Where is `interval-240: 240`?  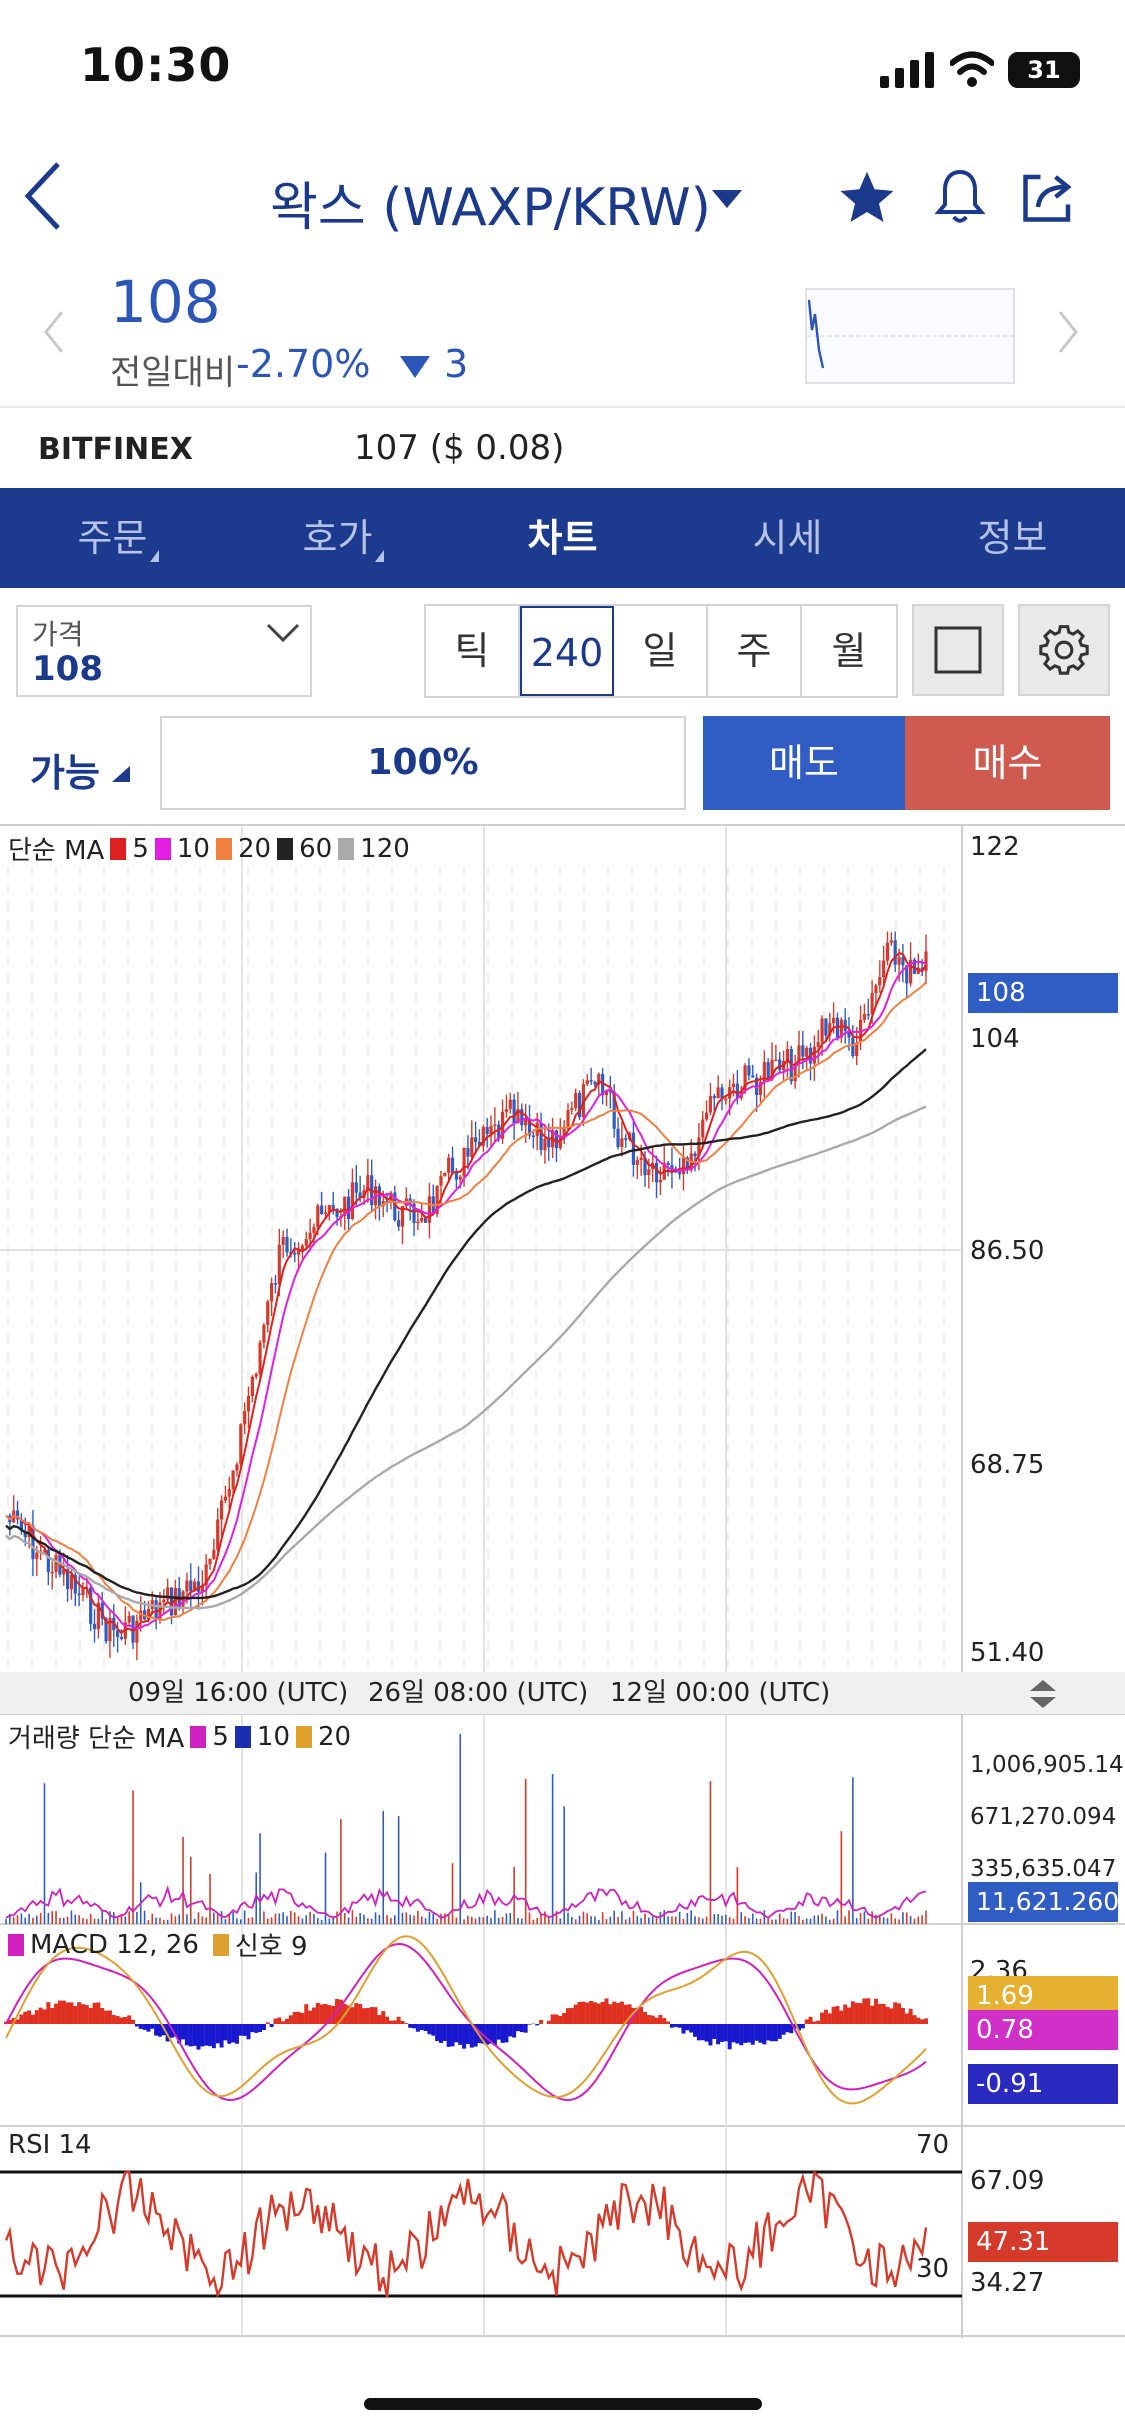
interval-240: 240 is located at coordinates (567, 651).